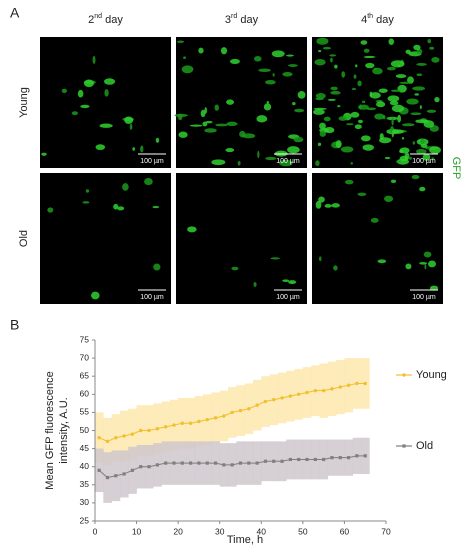  Describe the element at coordinates (242, 19) in the screenshot. I see `column-label: 3rd day` at that location.